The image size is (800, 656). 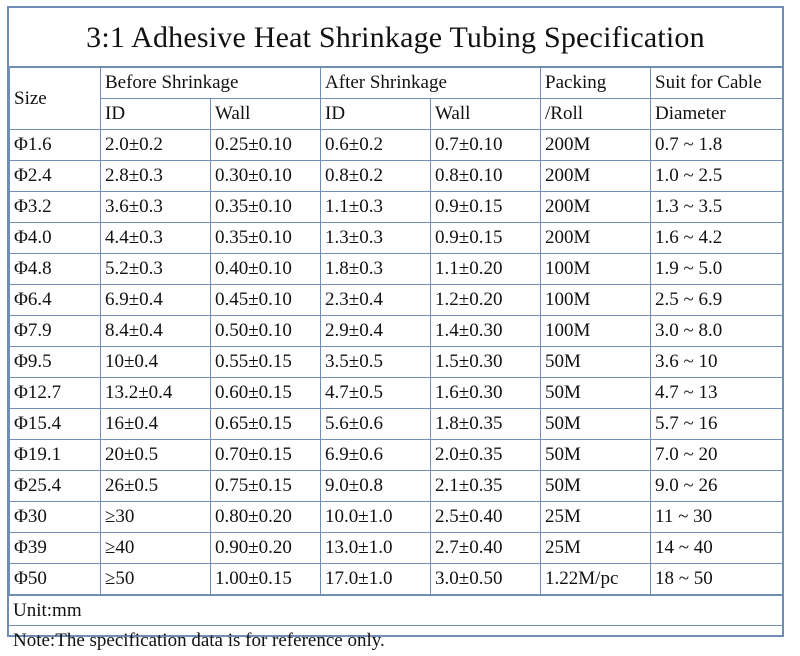 What do you see at coordinates (486, 300) in the screenshot?
I see `after-wall-cell: 1.2±0.20` at bounding box center [486, 300].